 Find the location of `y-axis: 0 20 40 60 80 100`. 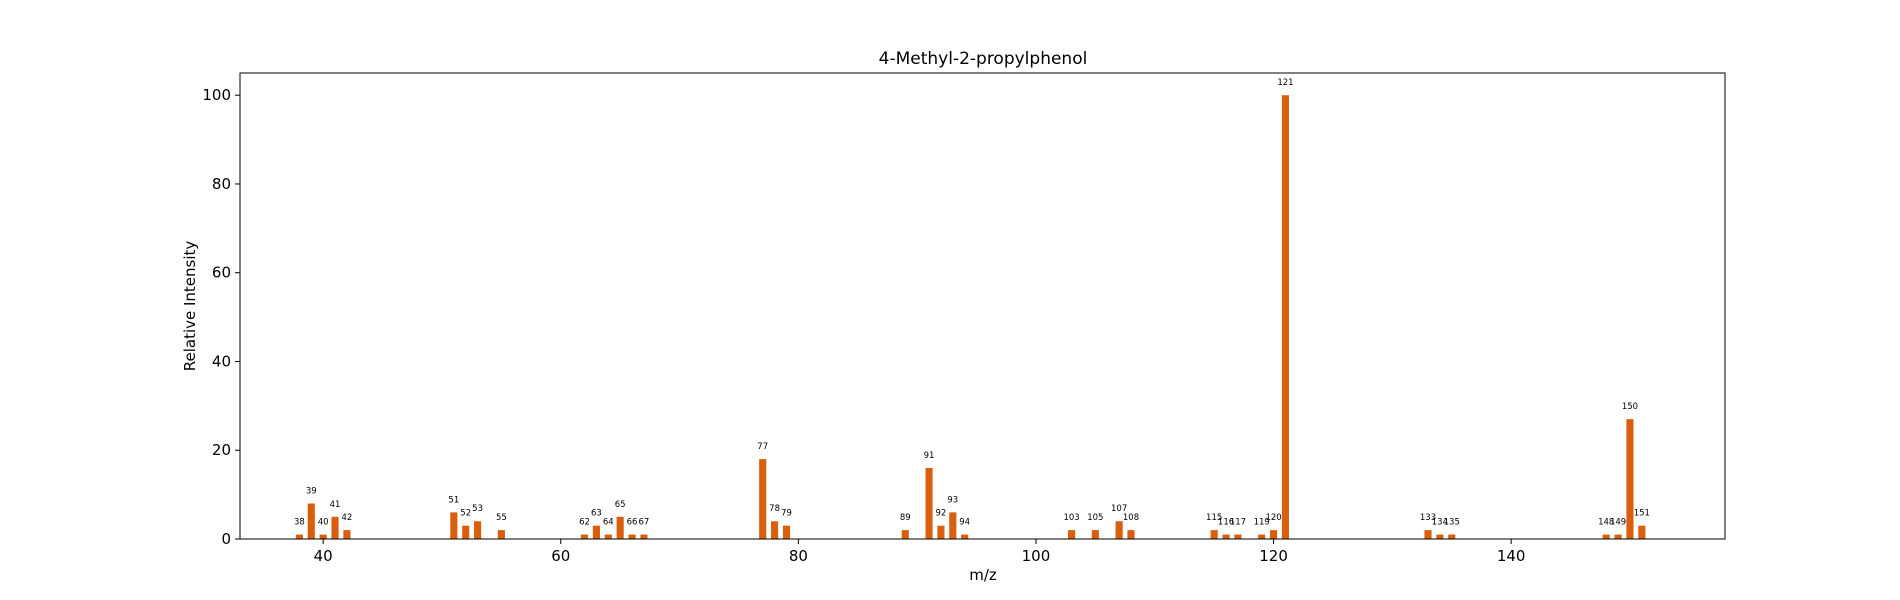

y-axis: 0 20 40 60 80 100 is located at coordinates (221, 317).